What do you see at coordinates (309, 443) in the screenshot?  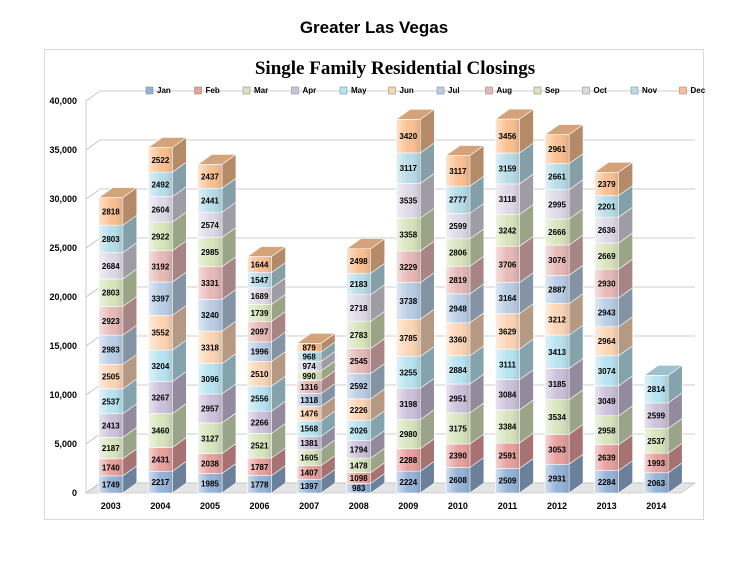 I see `data-label: 1381` at bounding box center [309, 443].